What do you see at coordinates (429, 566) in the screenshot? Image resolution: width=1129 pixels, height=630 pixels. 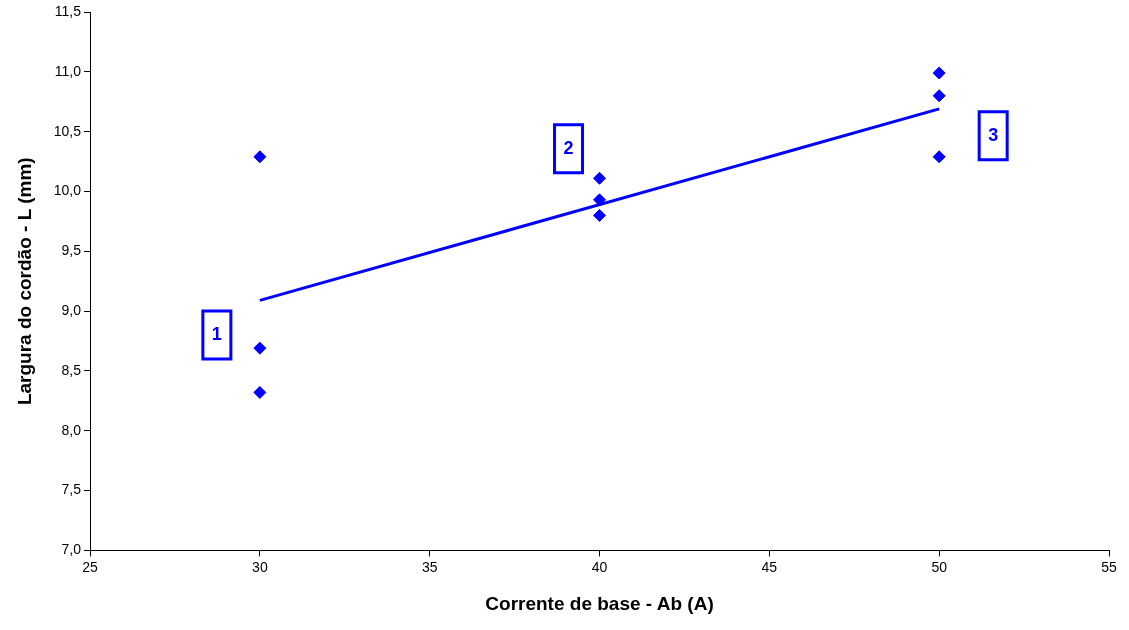 I see `x-tick-label: 35` at bounding box center [429, 566].